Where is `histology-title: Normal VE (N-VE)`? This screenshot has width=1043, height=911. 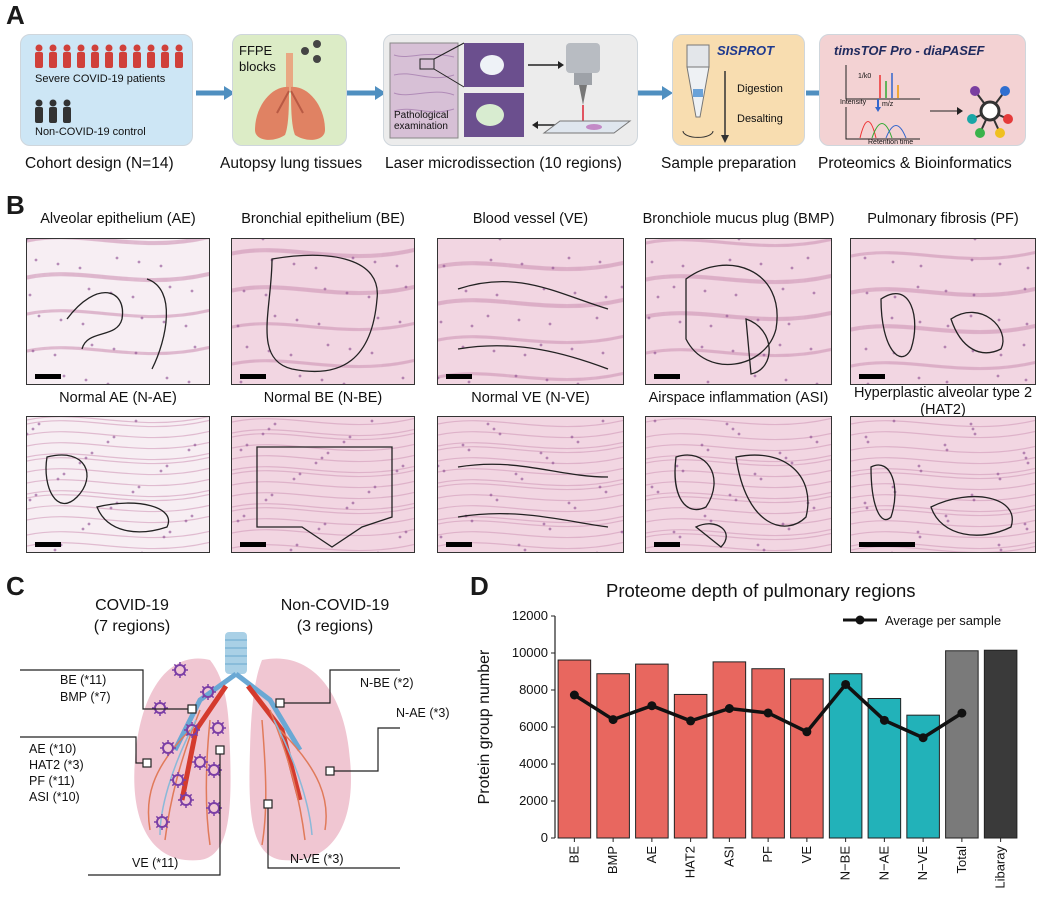 histology-title: Normal VE (N-VE) is located at coordinates (530, 398).